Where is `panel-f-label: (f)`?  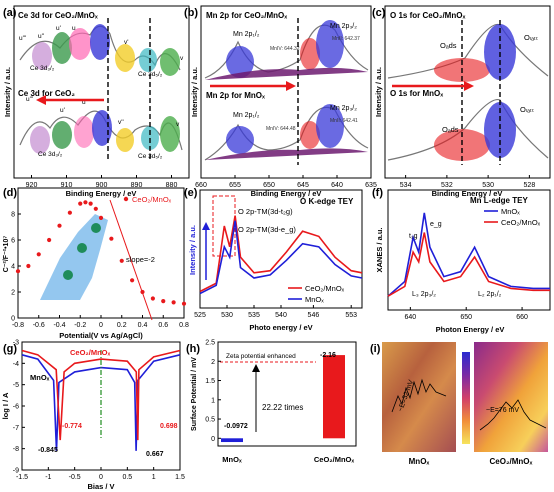 panel-f-label: (f) is located at coordinates (377, 193).